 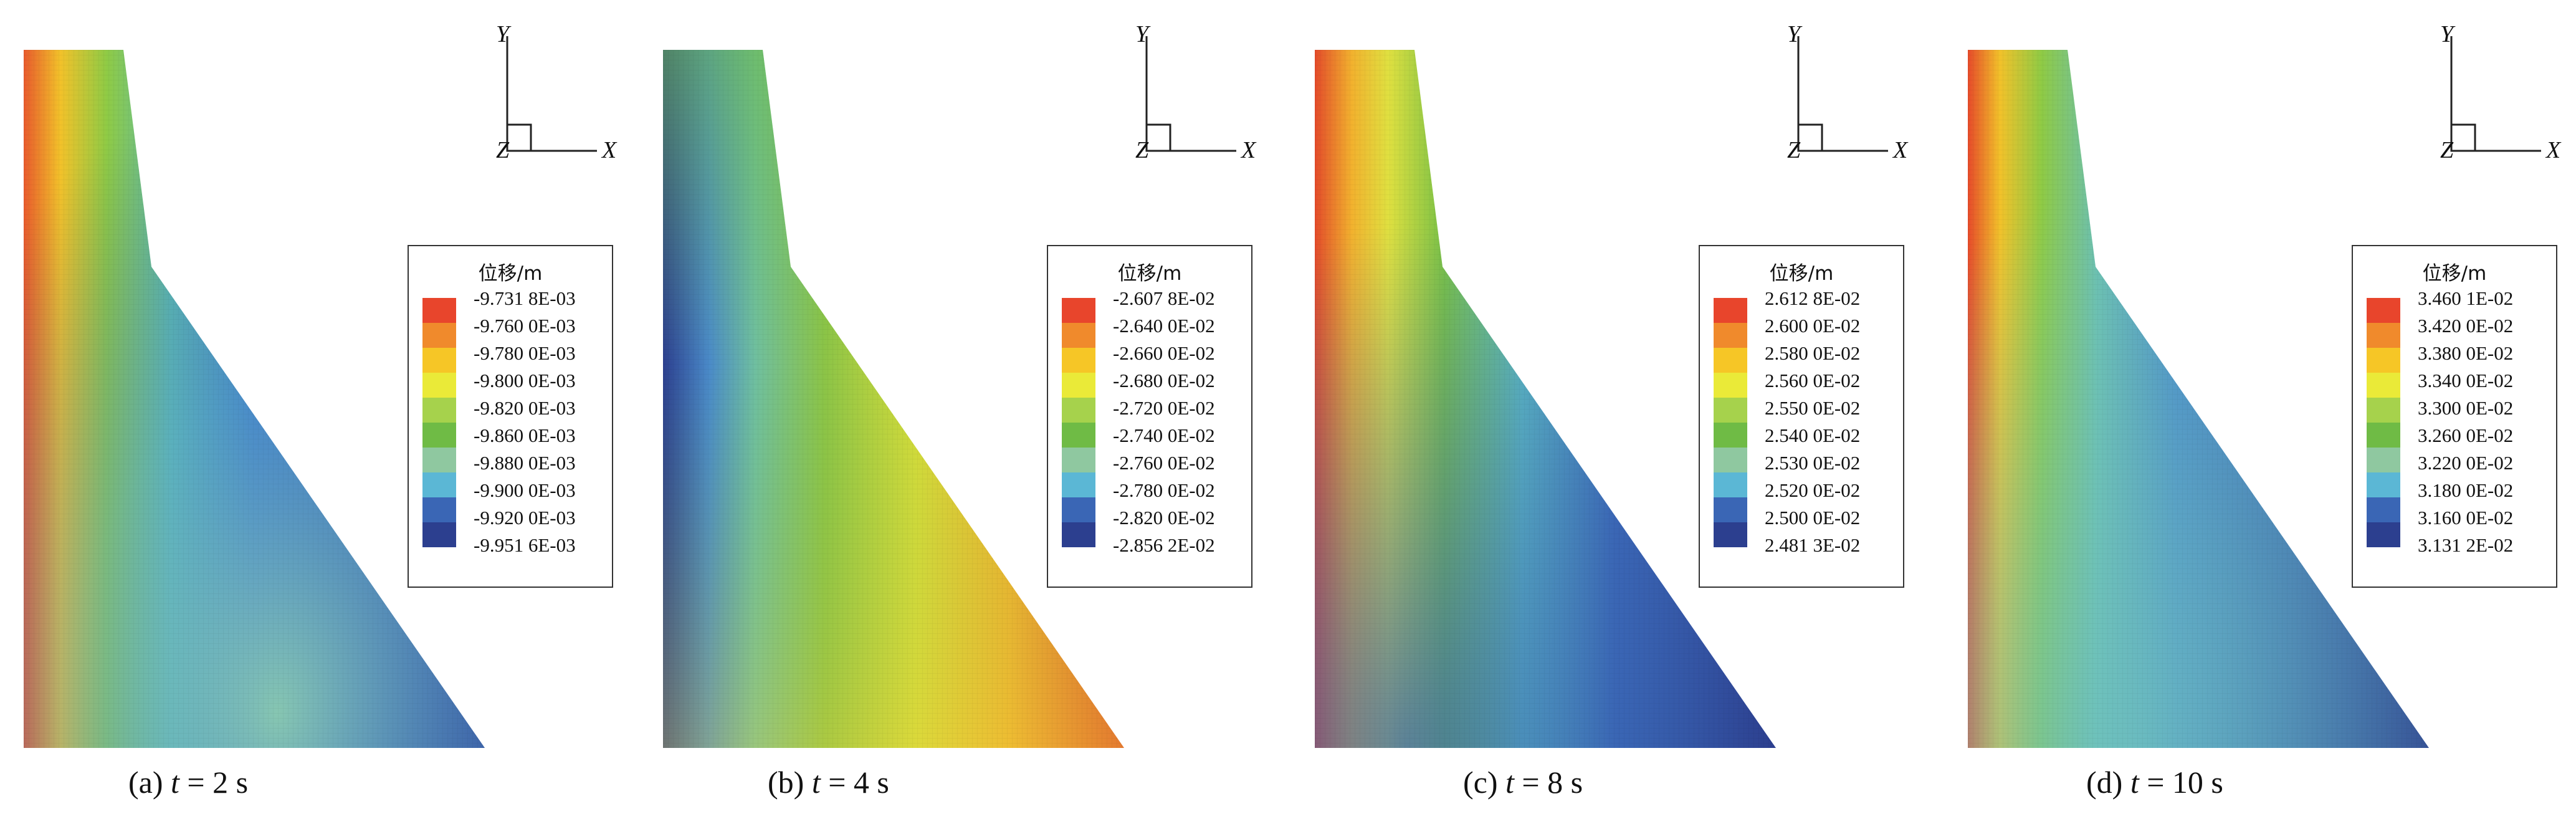 What do you see at coordinates (2466, 435) in the screenshot?
I see `legend-tick: 3.260 0E-02` at bounding box center [2466, 435].